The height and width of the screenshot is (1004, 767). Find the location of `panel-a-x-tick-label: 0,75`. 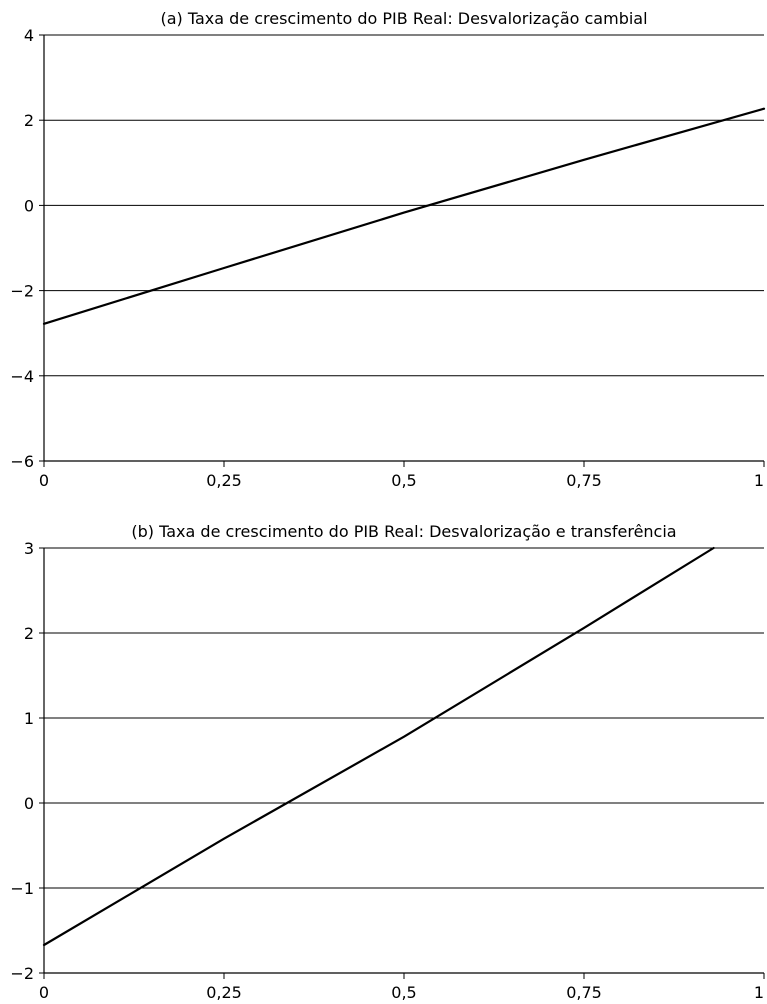

panel-a-x-tick-label: 0,75 is located at coordinates (584, 480).